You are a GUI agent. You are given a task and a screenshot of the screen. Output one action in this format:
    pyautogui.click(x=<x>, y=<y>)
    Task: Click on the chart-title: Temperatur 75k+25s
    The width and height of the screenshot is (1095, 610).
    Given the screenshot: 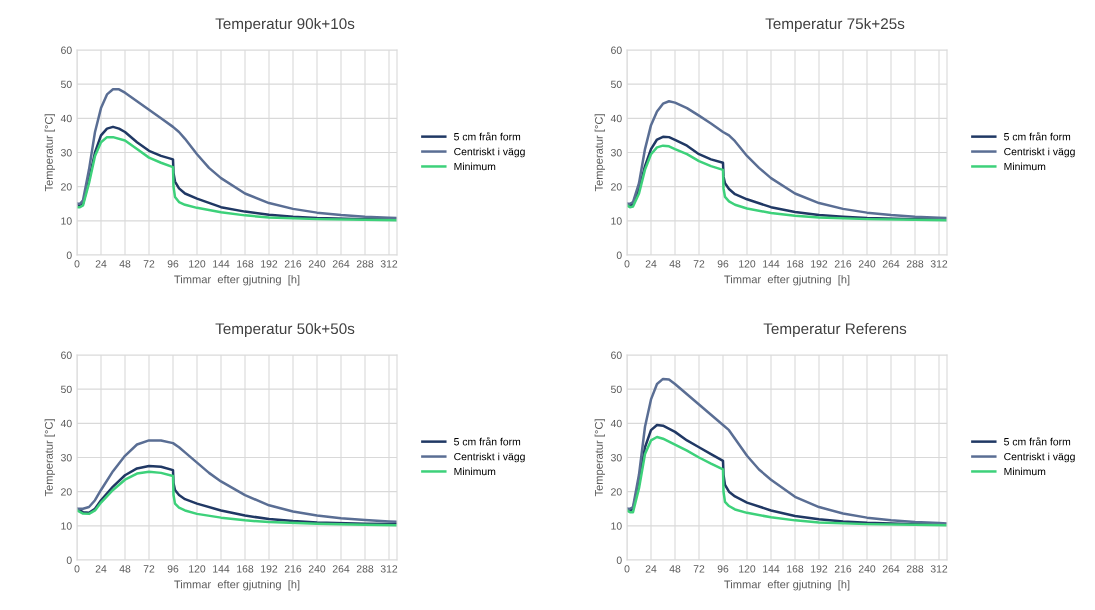 What is the action you would take?
    pyautogui.click(x=835, y=25)
    